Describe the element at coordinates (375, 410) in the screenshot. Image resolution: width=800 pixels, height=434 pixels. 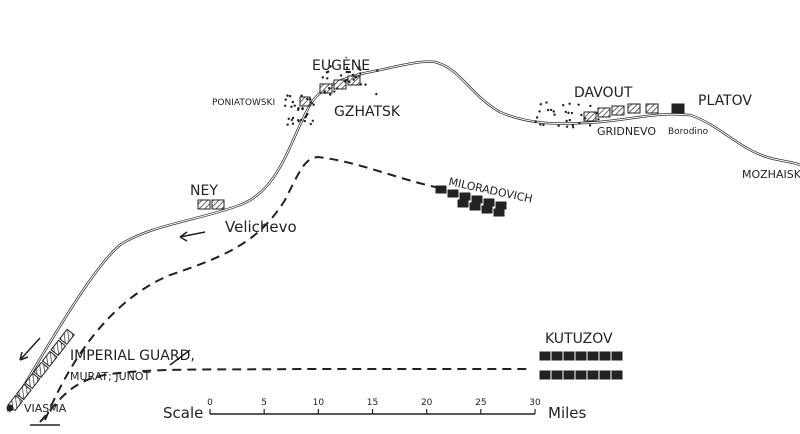
I see `scale-bar: Scale Miles 0 5 10 15 20 25 30` at that location.